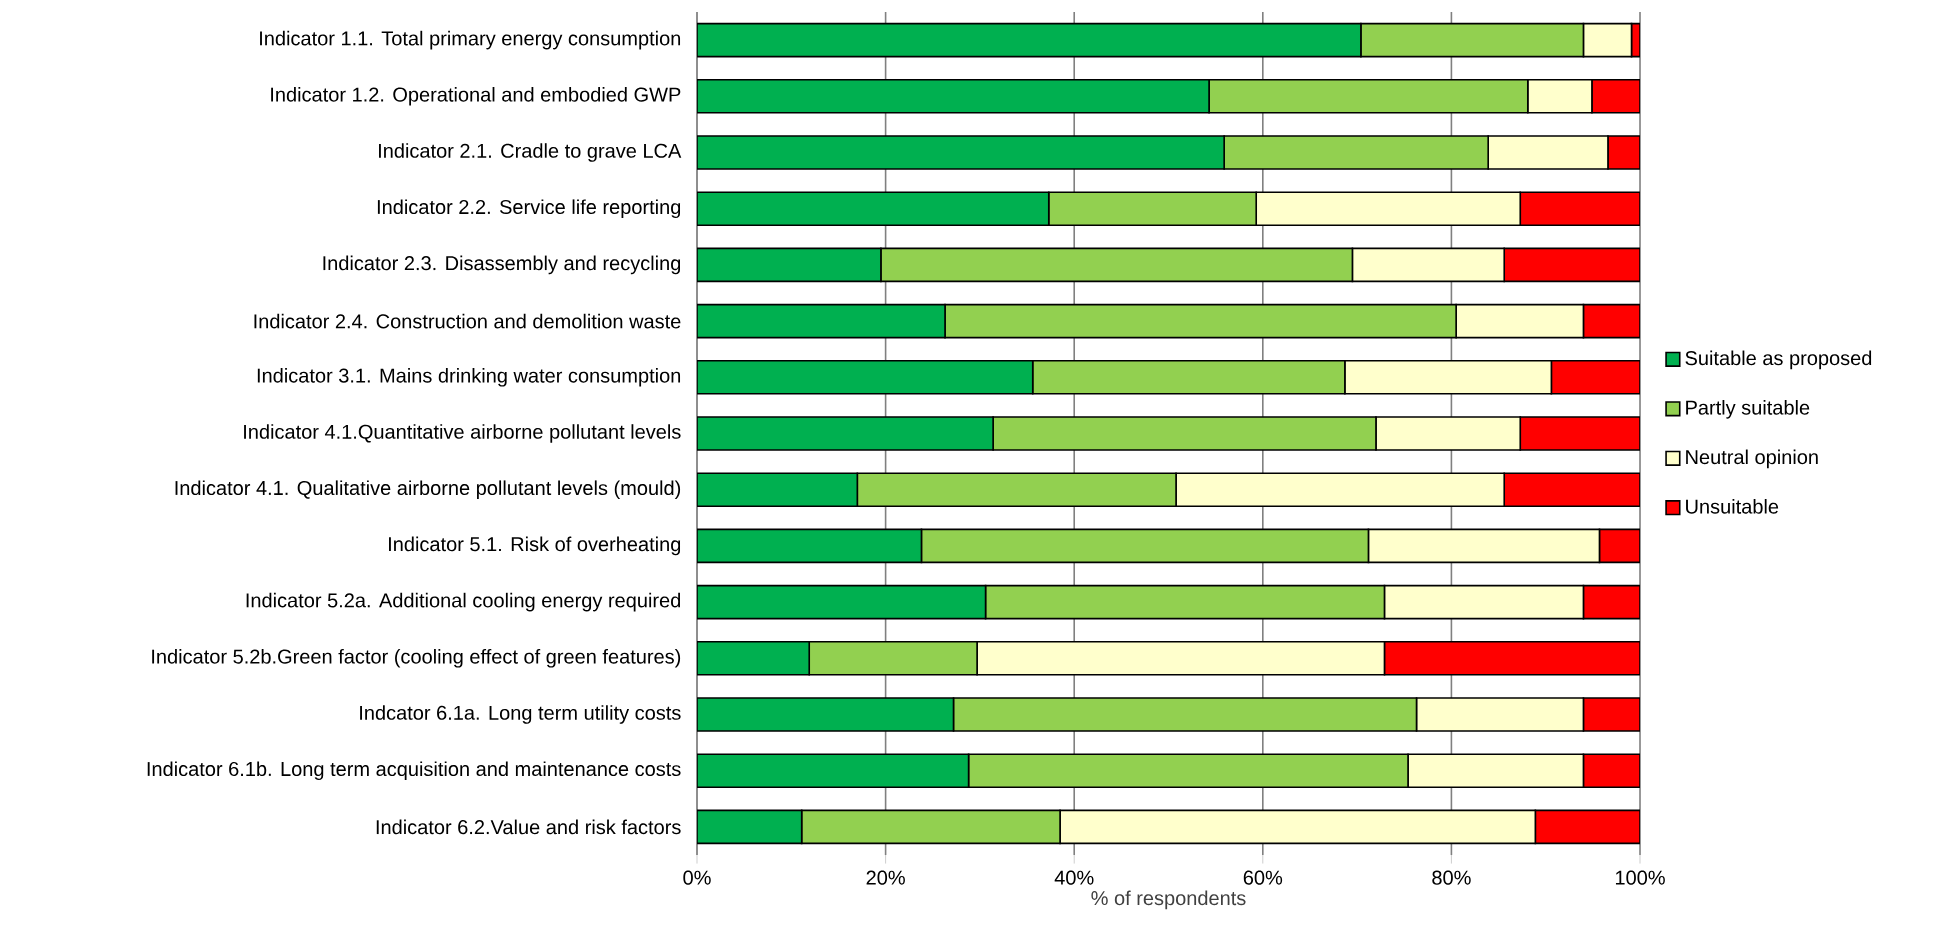  I want to click on y-tick-label: Indicator 6.2.Value and risk factors, so click(528, 827).